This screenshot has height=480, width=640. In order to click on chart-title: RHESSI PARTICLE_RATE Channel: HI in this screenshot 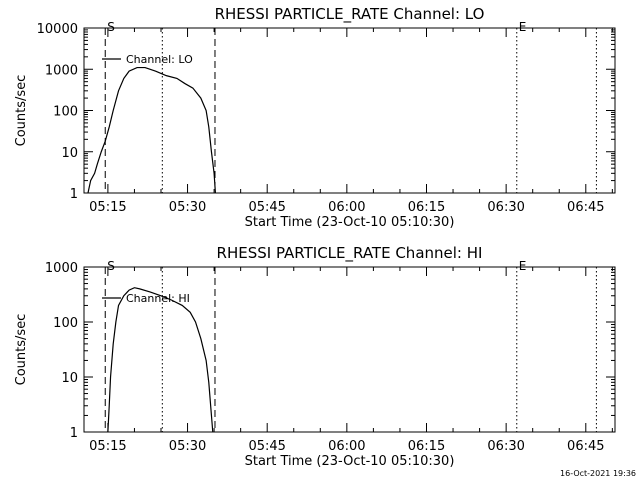, I will do `click(350, 253)`.